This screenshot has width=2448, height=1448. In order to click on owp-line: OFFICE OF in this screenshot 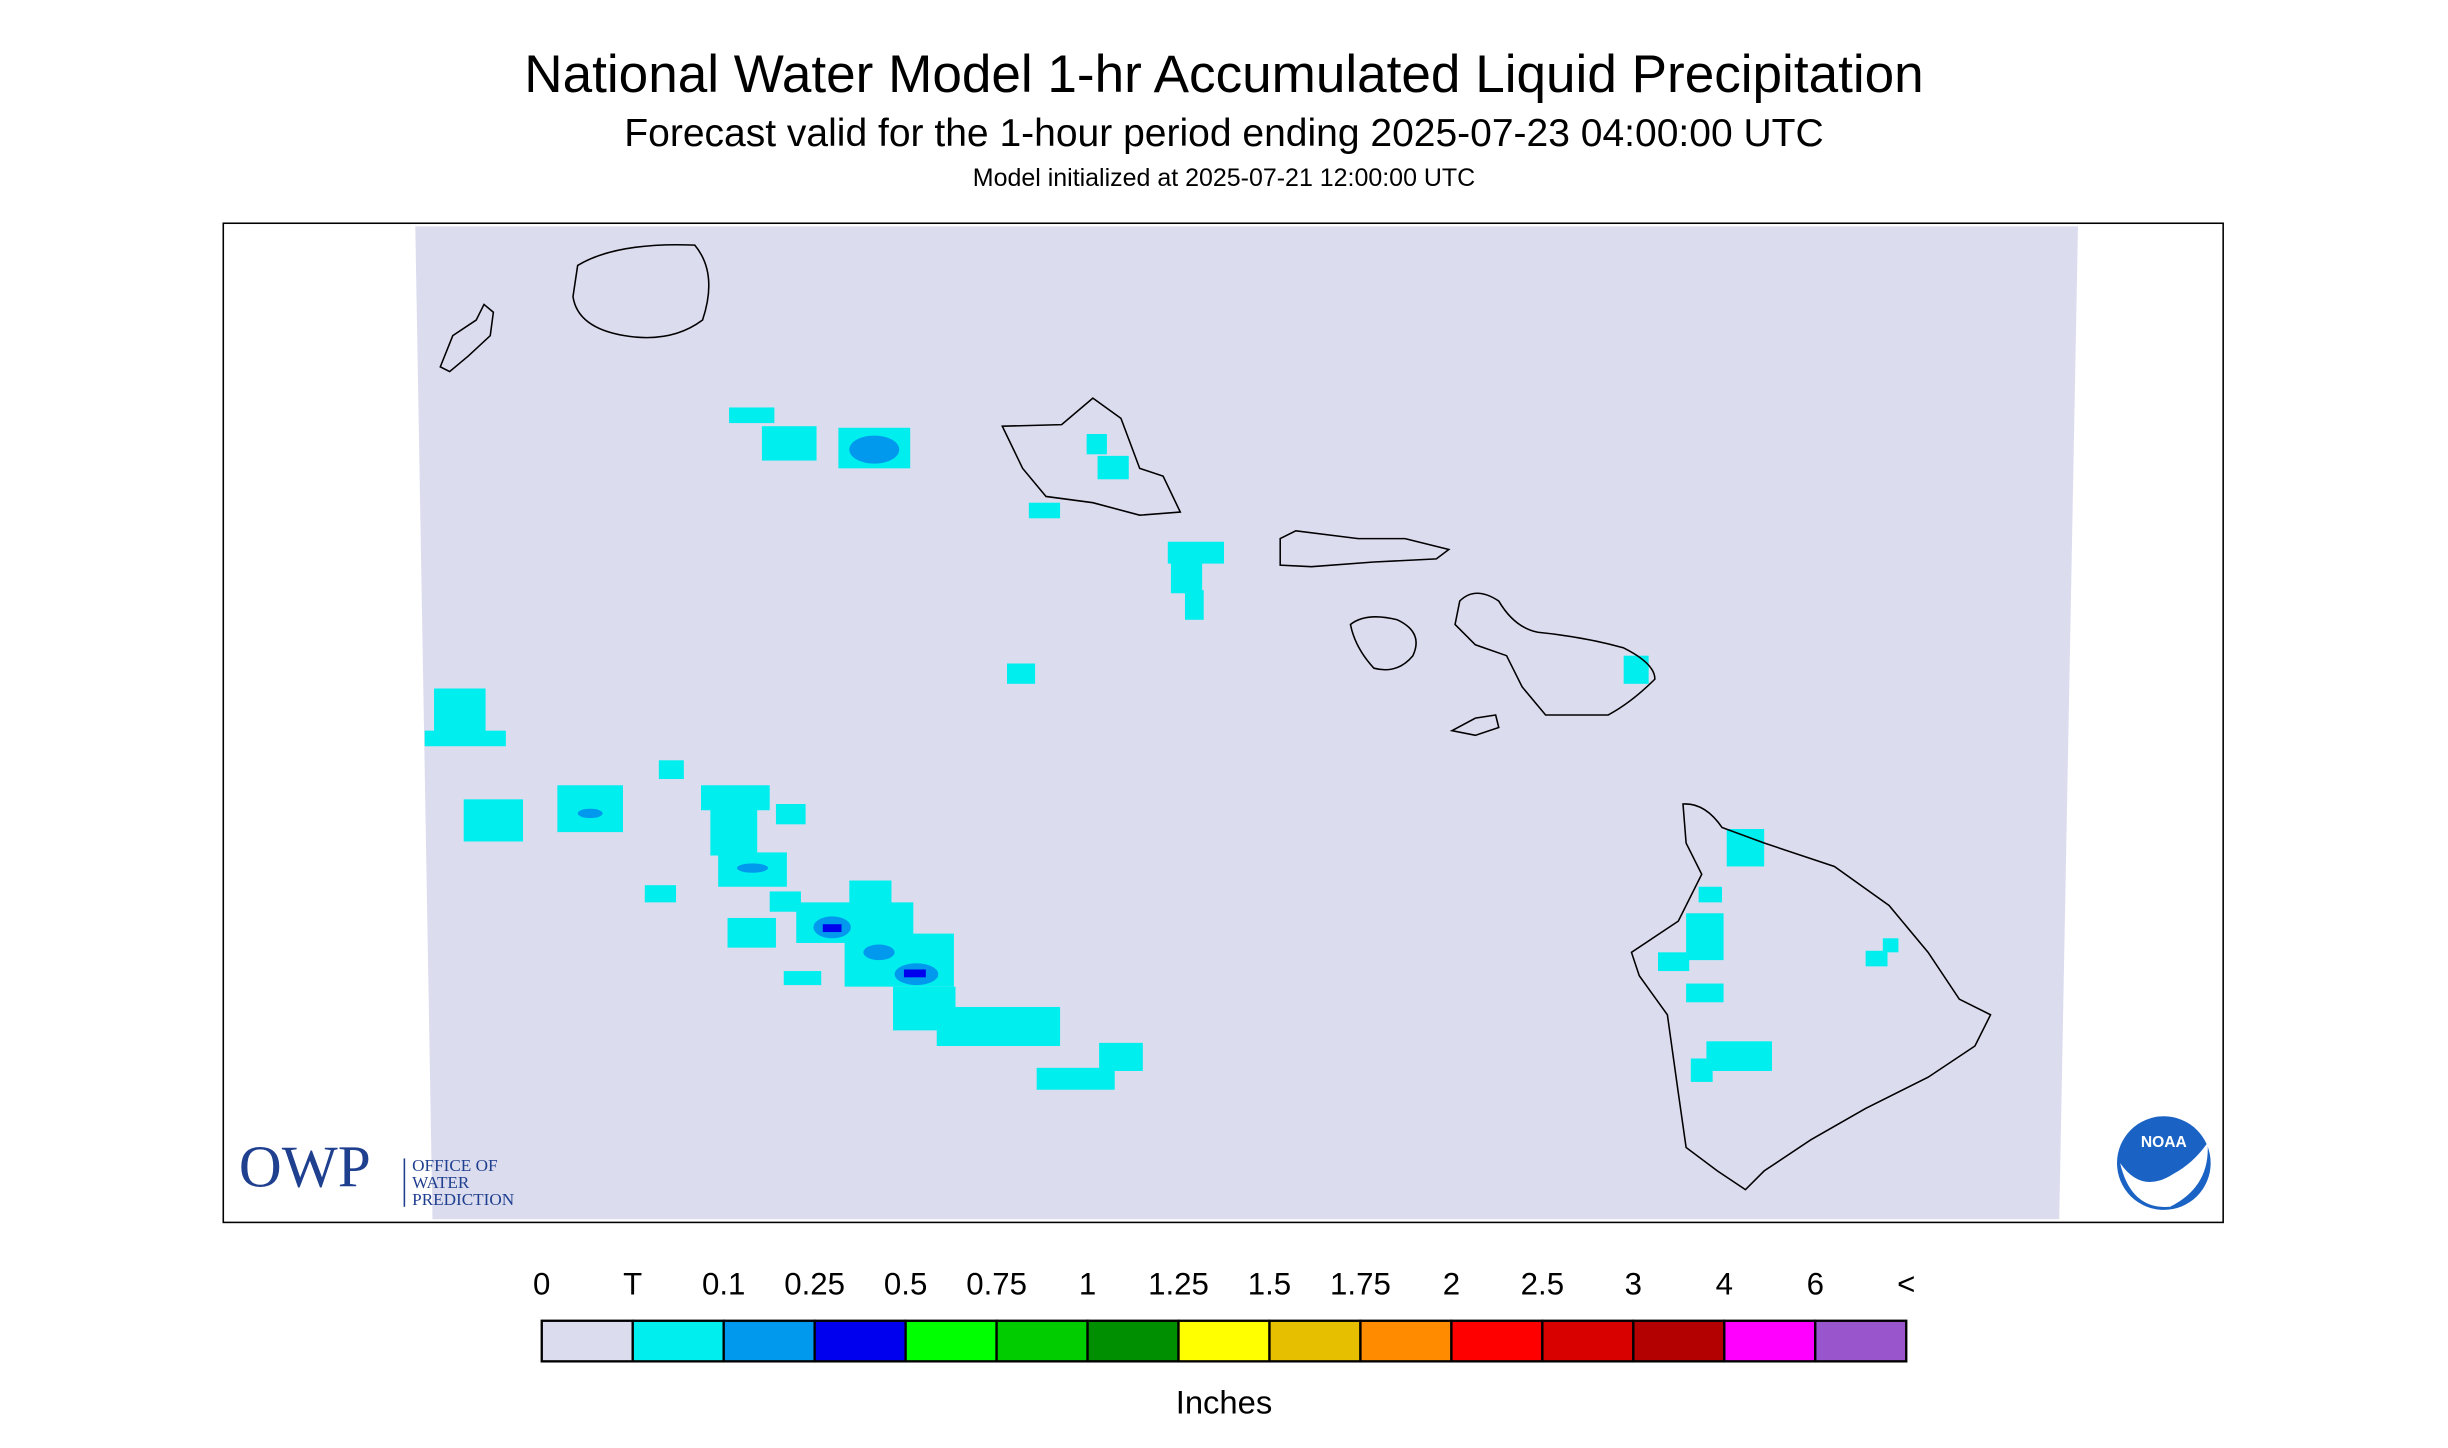, I will do `click(454, 1165)`.